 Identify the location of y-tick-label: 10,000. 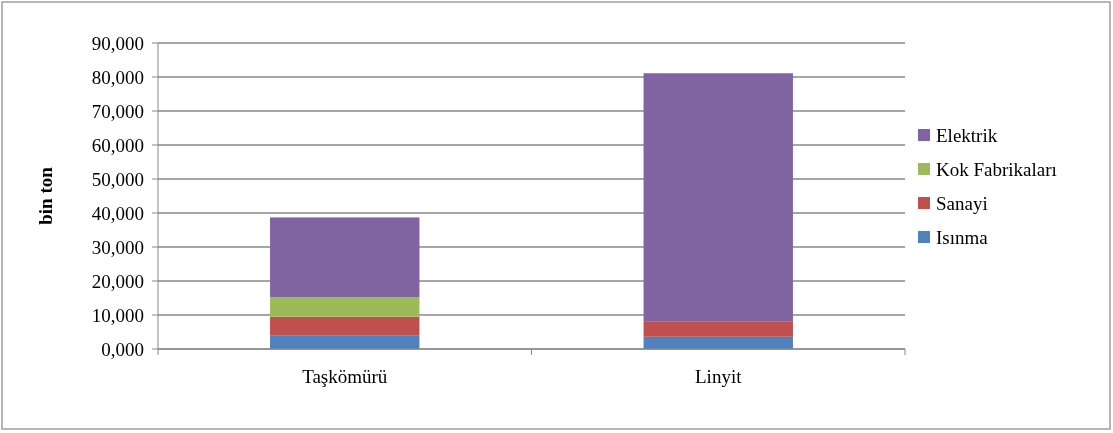
(117, 315).